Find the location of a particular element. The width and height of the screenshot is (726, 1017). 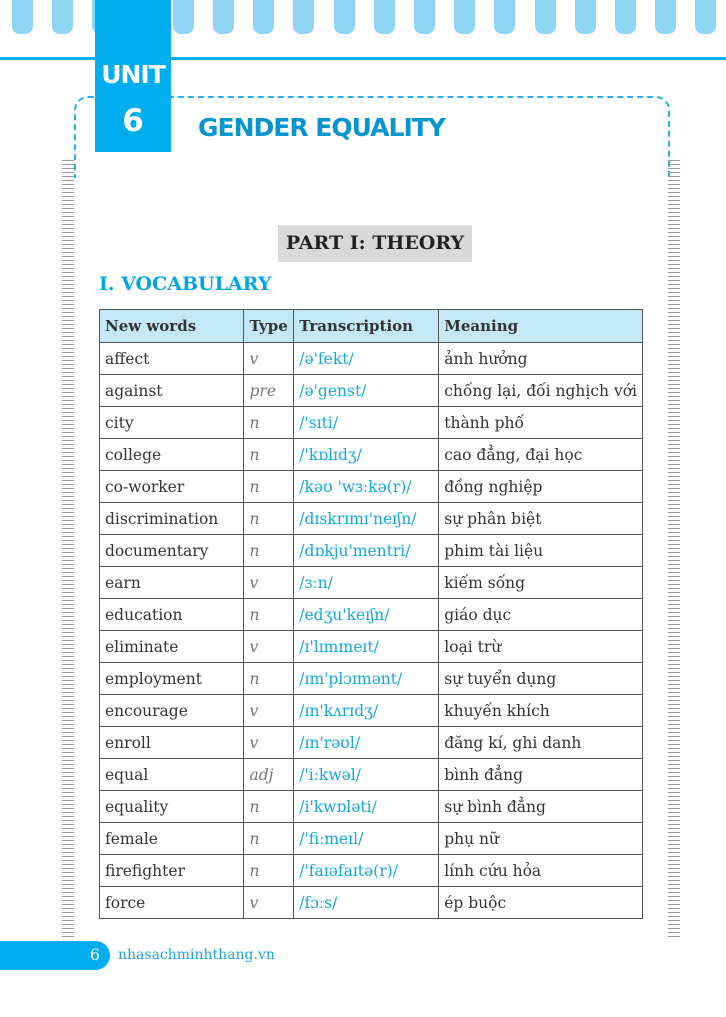

transcription-cell: /ɪn'rəʊl/ is located at coordinates (366, 742).